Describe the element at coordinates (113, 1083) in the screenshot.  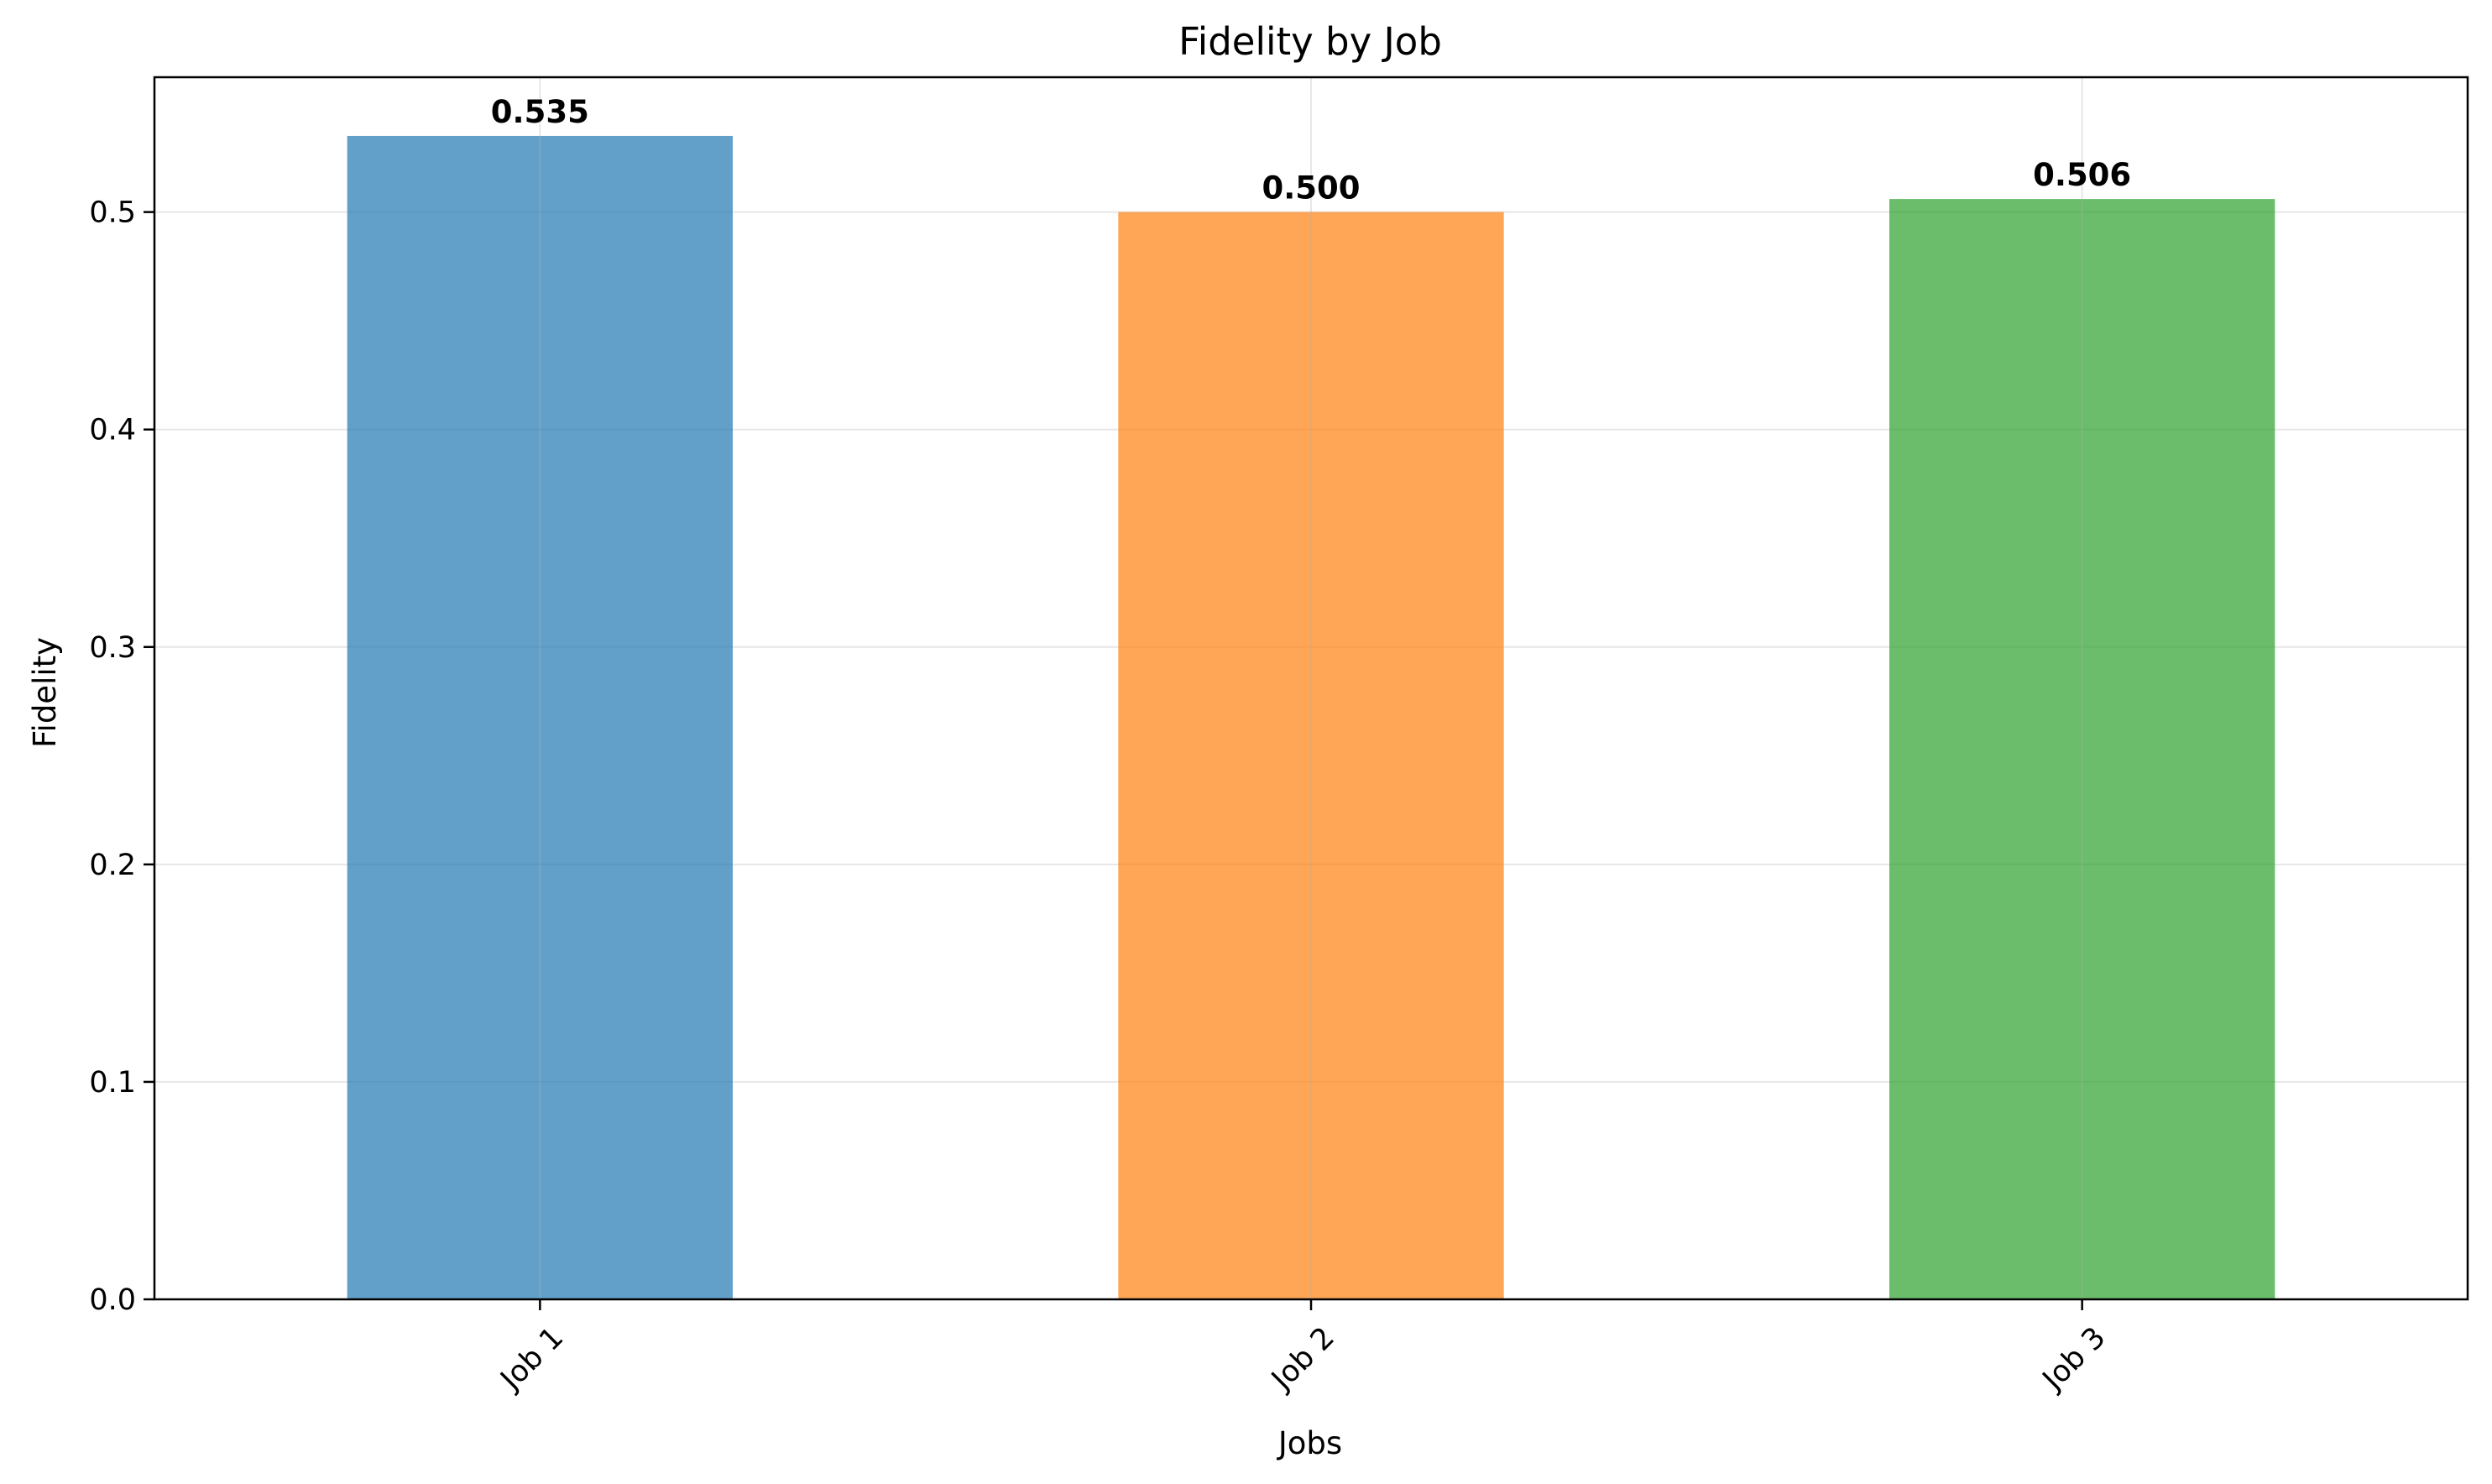
I see `y-tick-label-1: 0.1` at that location.